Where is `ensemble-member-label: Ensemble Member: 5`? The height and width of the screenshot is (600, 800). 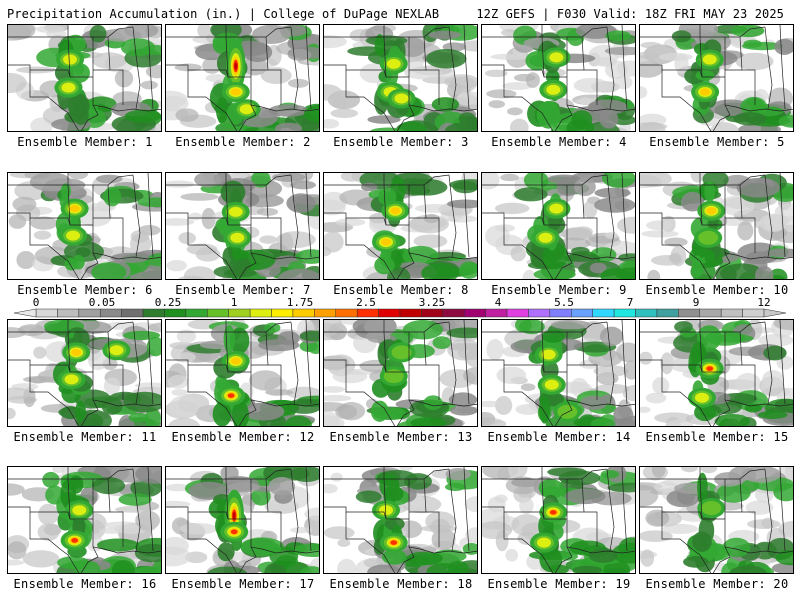
ensemble-member-label: Ensemble Member: 5 is located at coordinates (717, 142).